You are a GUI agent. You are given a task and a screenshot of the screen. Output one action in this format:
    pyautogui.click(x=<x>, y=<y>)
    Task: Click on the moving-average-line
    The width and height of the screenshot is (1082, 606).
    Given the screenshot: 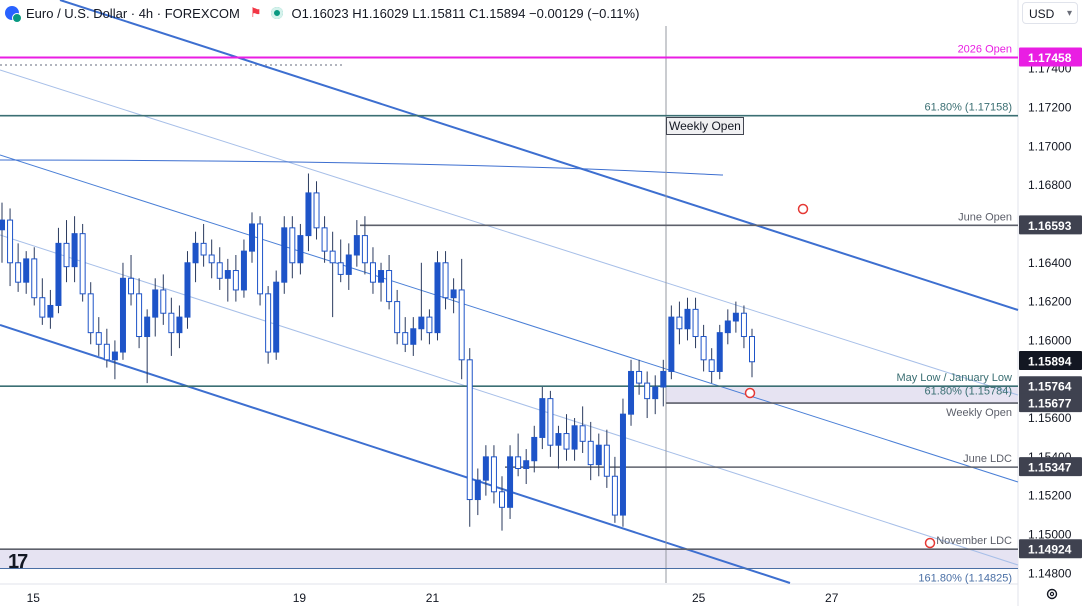 What is the action you would take?
    pyautogui.click(x=362, y=167)
    